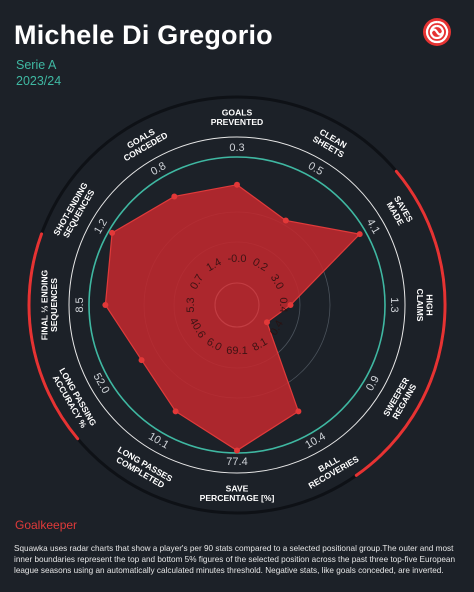 The height and width of the screenshot is (592, 474). I want to click on axis-label: HIGHCLAIMS, so click(424, 305).